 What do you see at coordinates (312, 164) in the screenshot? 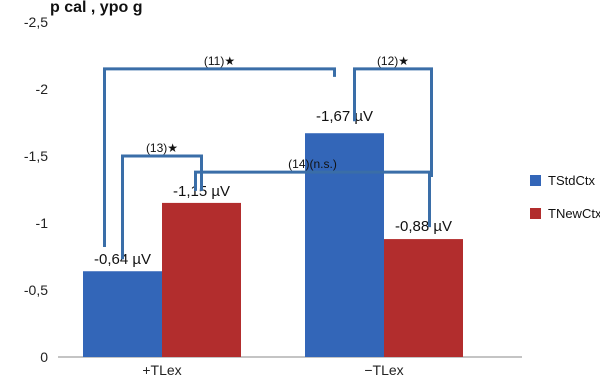
I see `significance-label: (14)(n.s.)` at bounding box center [312, 164].